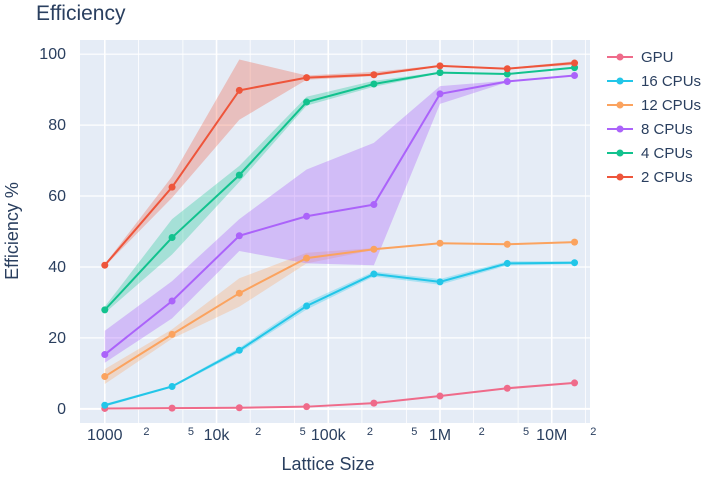  Describe the element at coordinates (440, 435) in the screenshot. I see `x-tick-label: 1M` at that location.